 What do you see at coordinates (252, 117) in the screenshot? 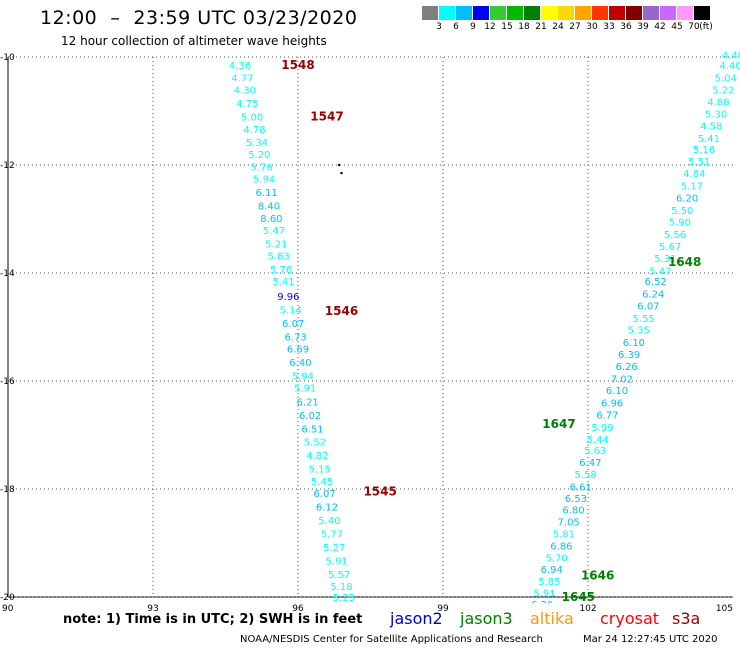
I see `swh-value-s3a: 5.00` at bounding box center [252, 117].